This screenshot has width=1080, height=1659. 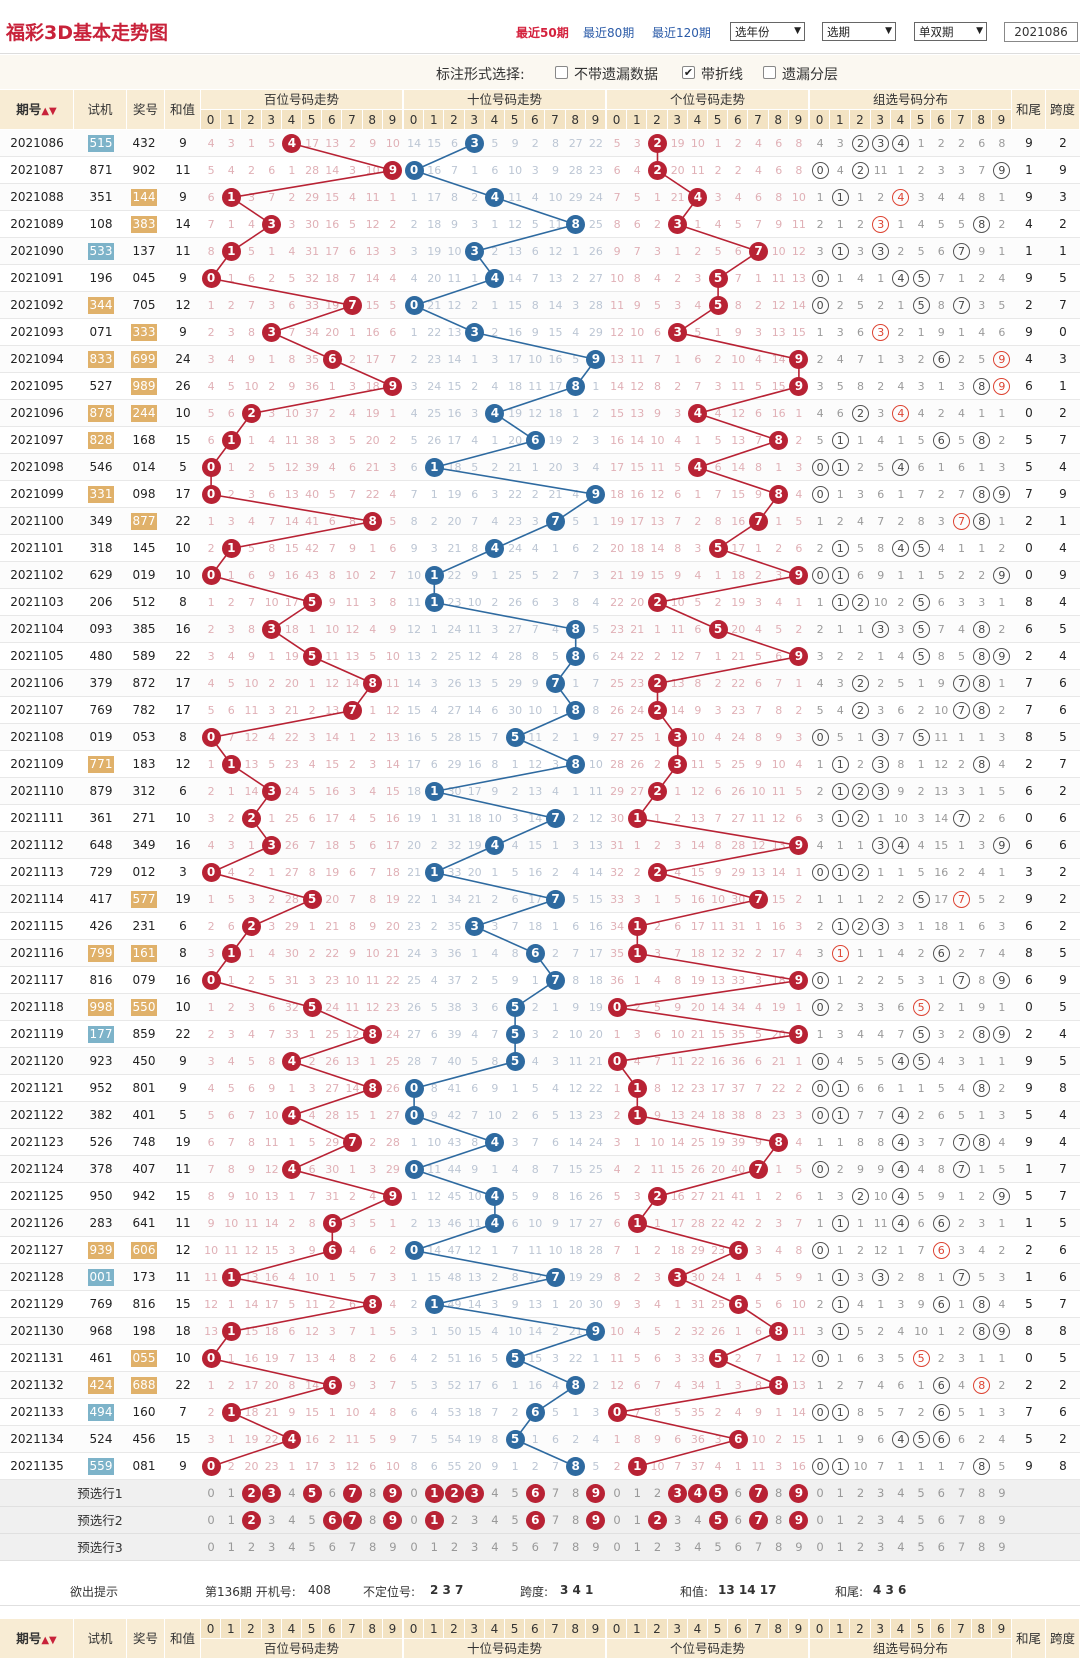 What do you see at coordinates (688, 72) in the screenshot?
I see `checkbox-line: ✔` at bounding box center [688, 72].